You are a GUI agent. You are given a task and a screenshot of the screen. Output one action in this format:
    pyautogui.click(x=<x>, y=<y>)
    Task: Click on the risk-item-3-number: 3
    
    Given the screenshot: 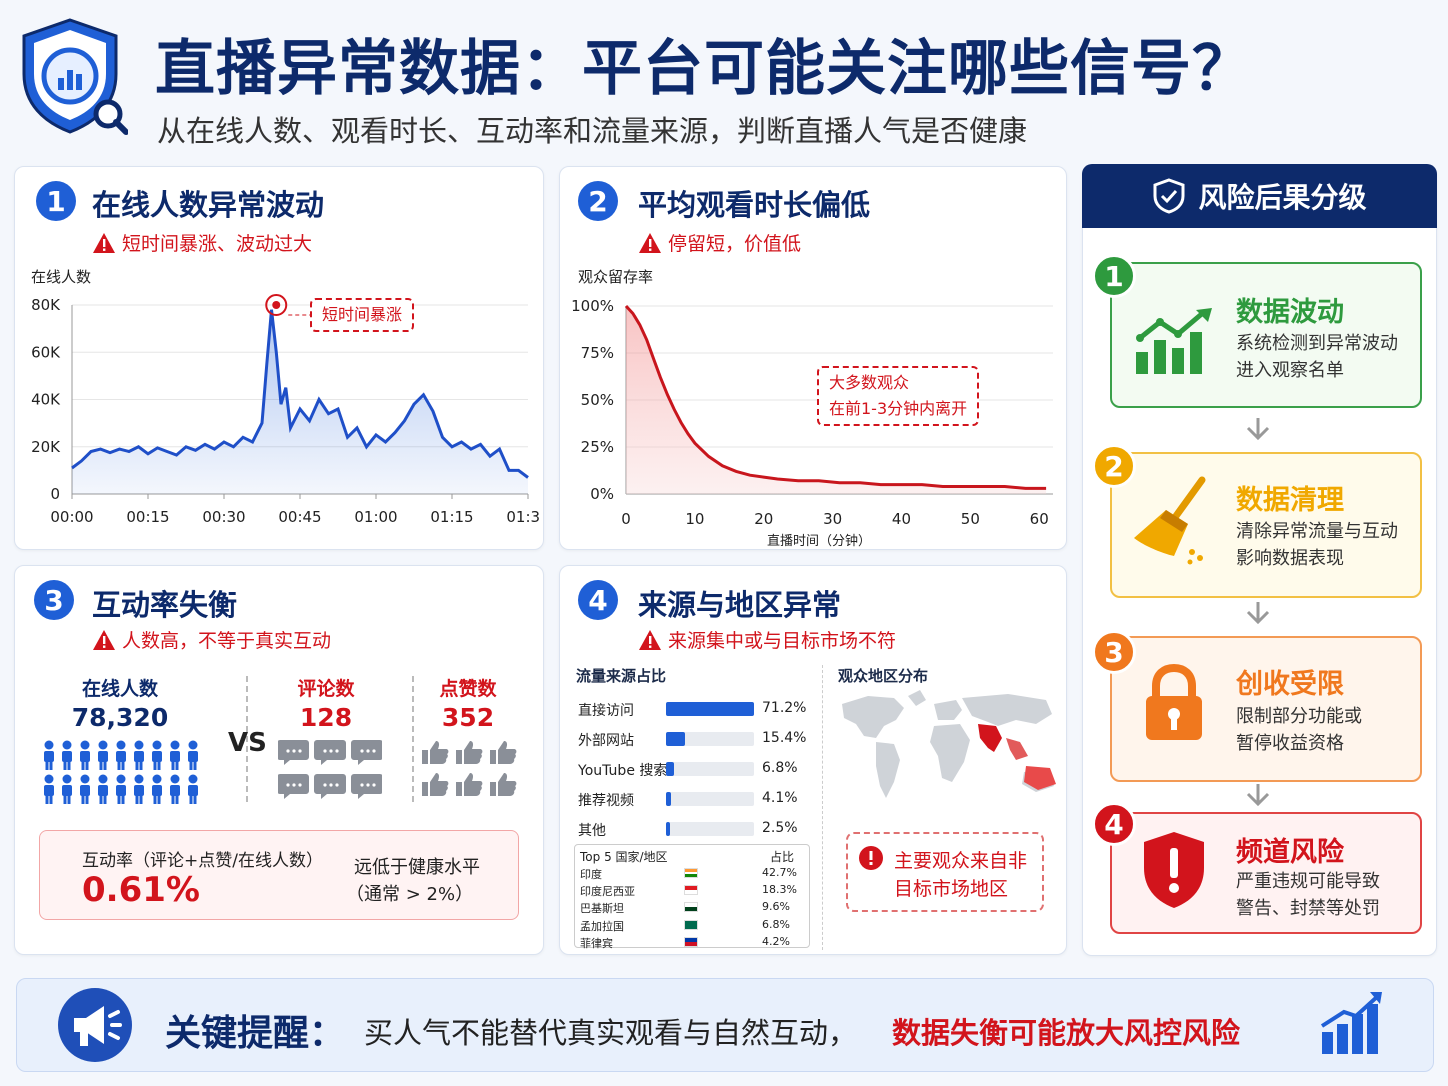 What is the action you would take?
    pyautogui.click(x=1114, y=652)
    